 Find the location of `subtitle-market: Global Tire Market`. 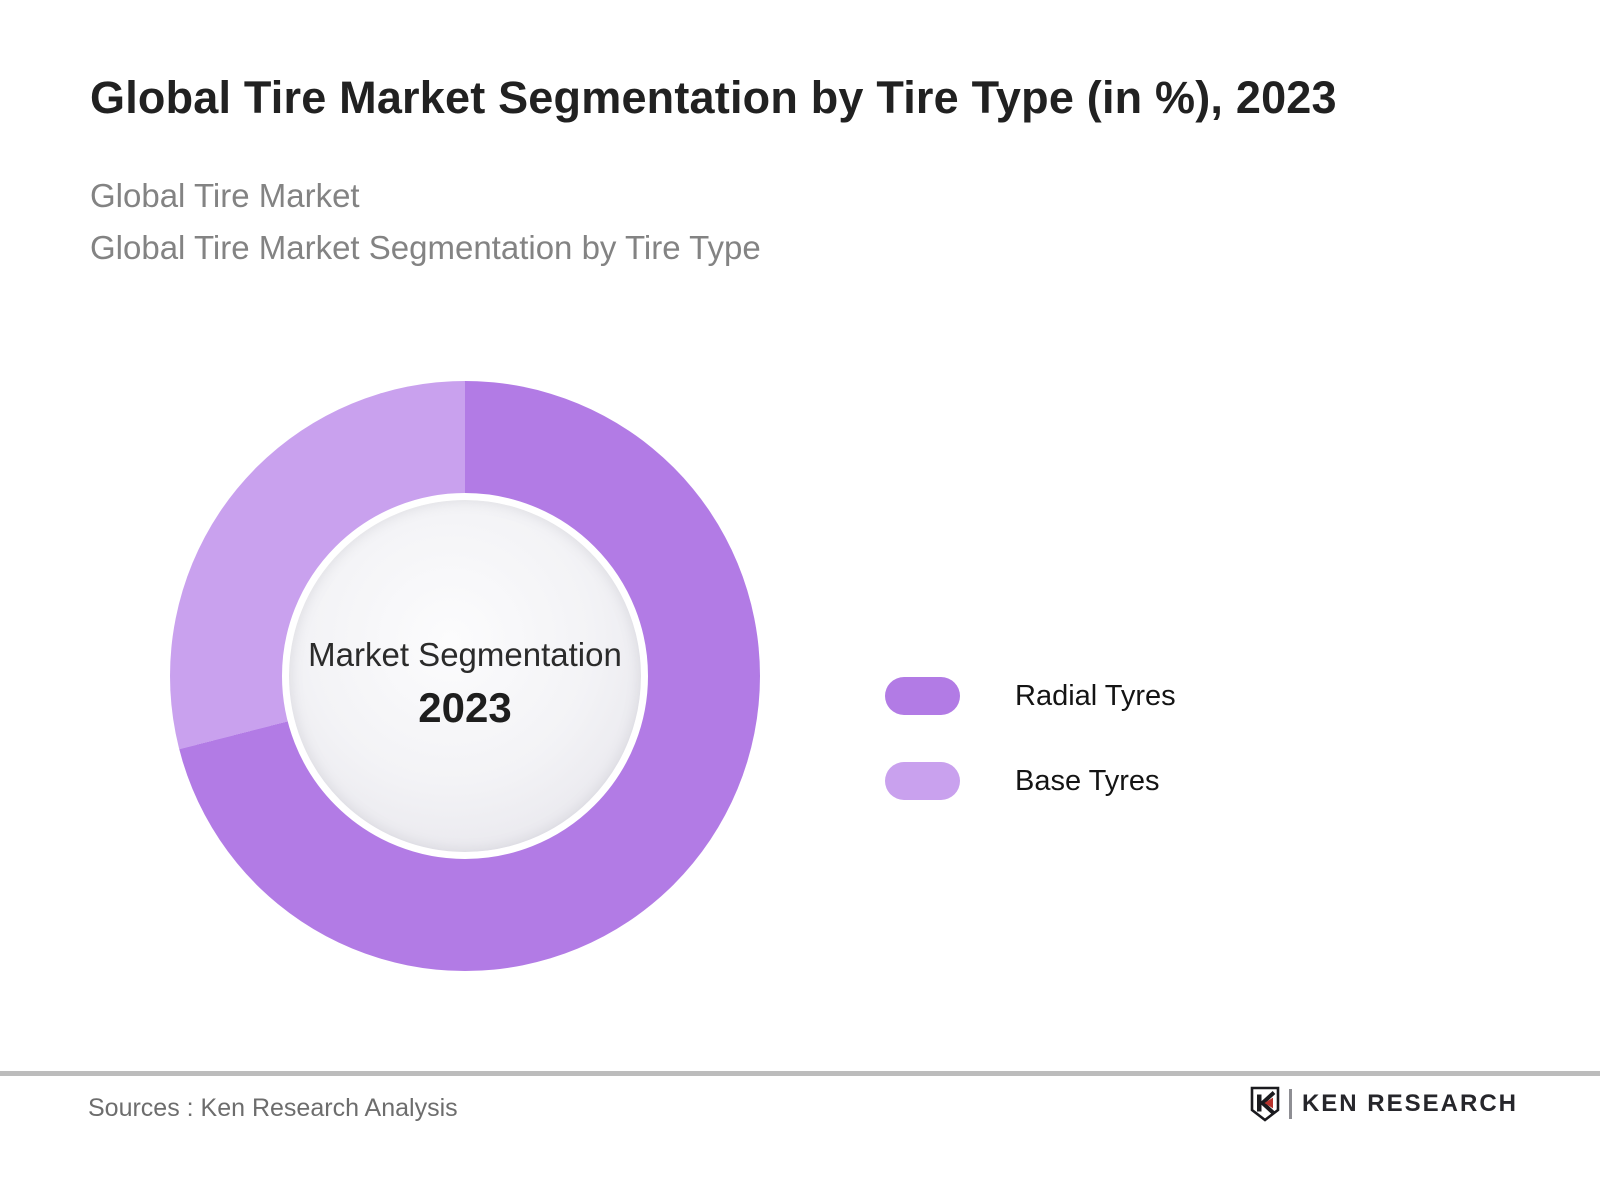

subtitle-market: Global Tire Market is located at coordinates (225, 195).